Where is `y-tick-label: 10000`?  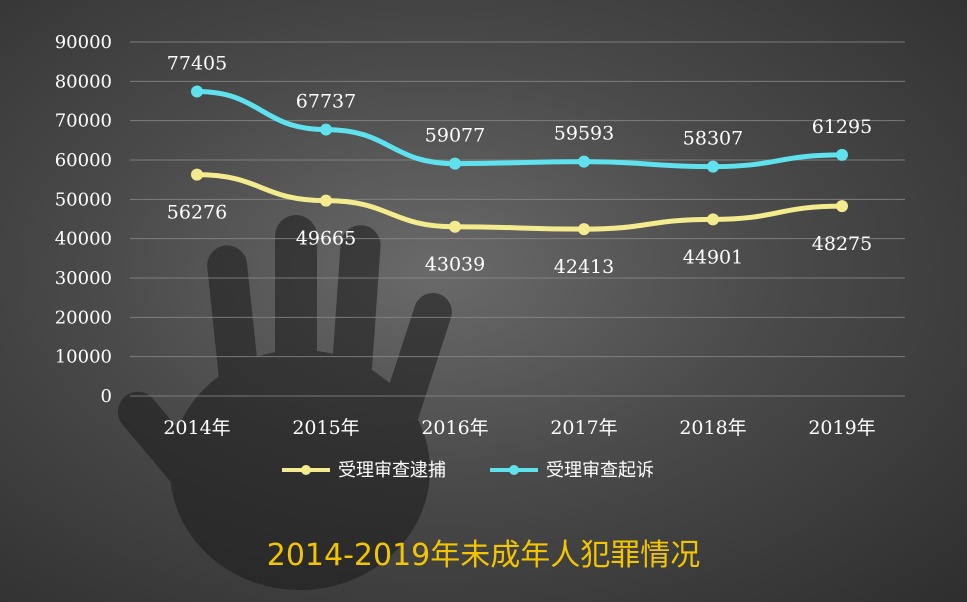 y-tick-label: 10000 is located at coordinates (83, 357).